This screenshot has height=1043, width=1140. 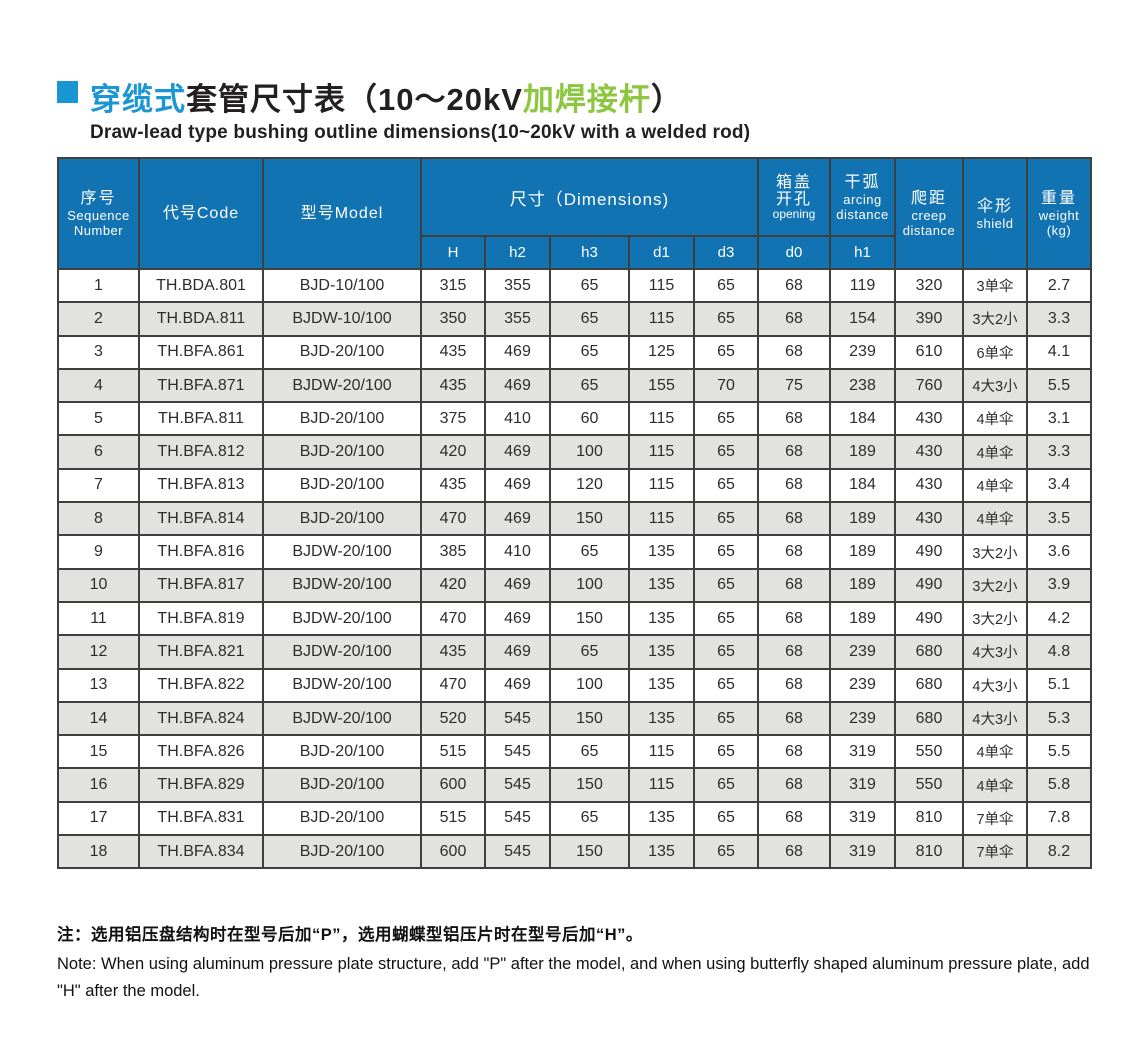 I want to click on table-cell: 355, so click(x=517, y=285).